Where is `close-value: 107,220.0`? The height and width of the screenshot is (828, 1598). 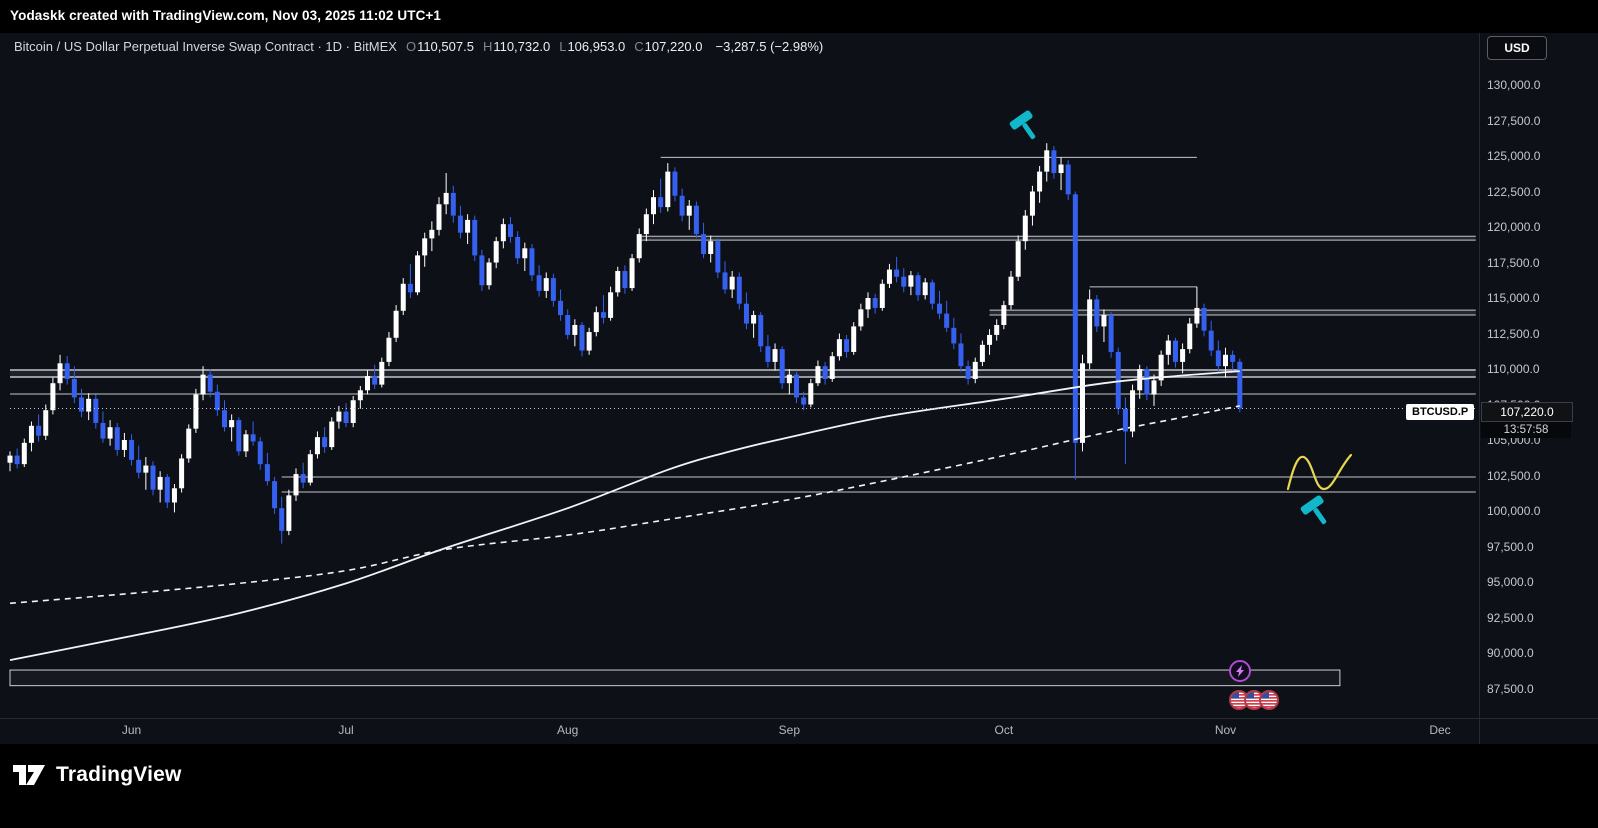
close-value: 107,220.0 is located at coordinates (673, 46).